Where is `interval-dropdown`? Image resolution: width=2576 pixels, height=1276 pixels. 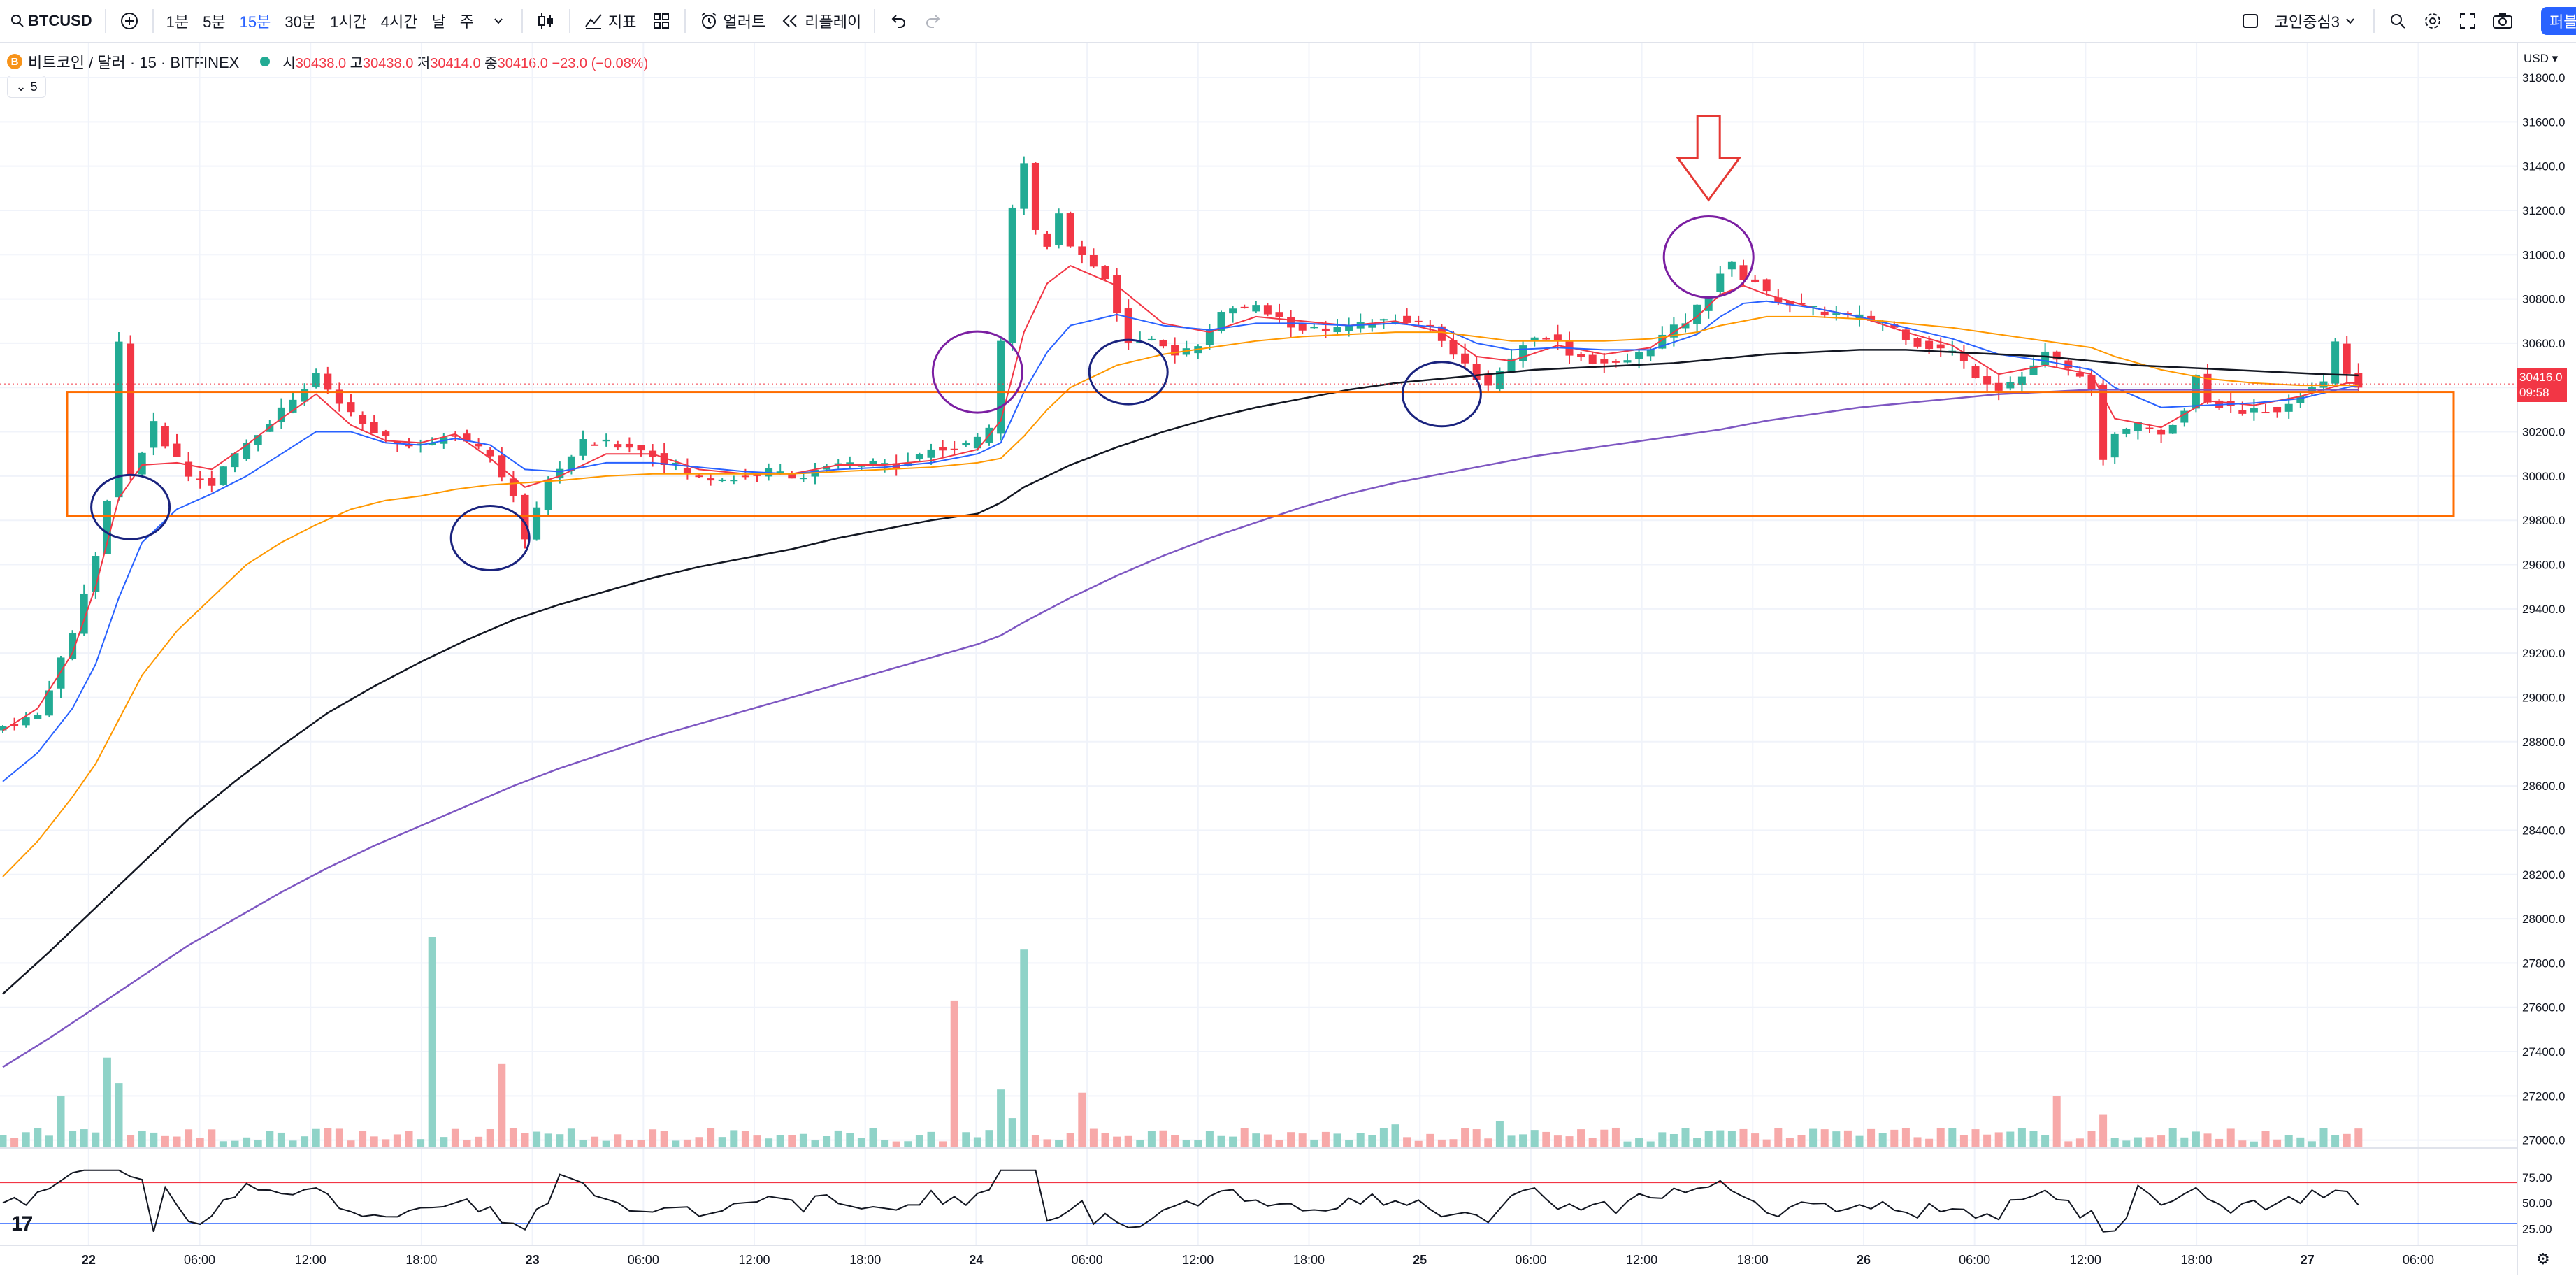 interval-dropdown is located at coordinates (498, 21).